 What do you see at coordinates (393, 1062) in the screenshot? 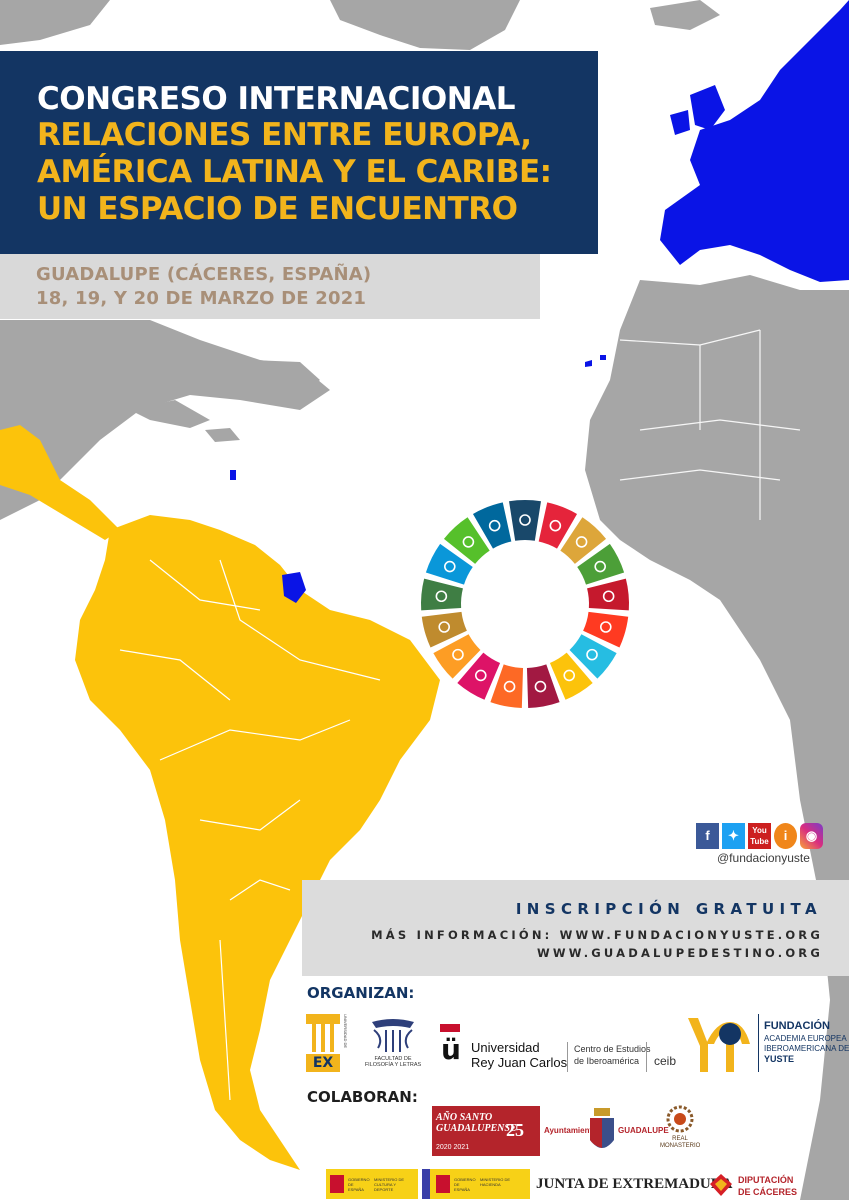
I see `facultad-name: FACULTAD DE FILOSOFÍA Y LETRAS` at bounding box center [393, 1062].